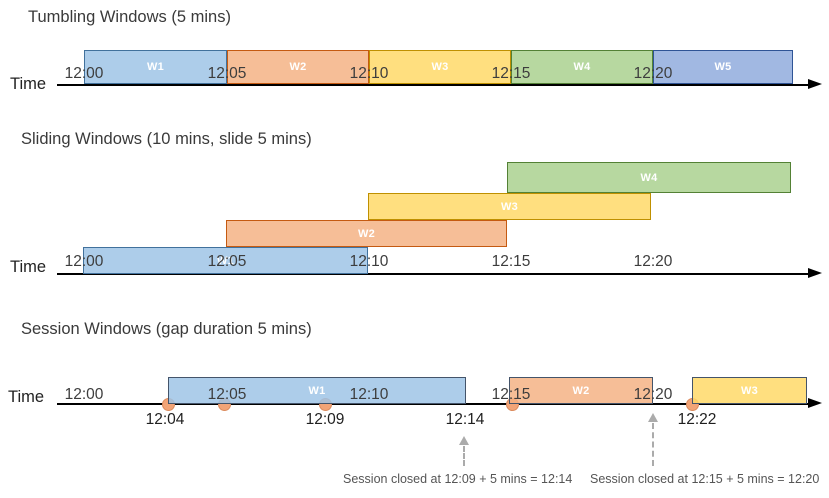 The image size is (829, 498). I want to click on sliding-window-label-w3: W3, so click(509, 206).